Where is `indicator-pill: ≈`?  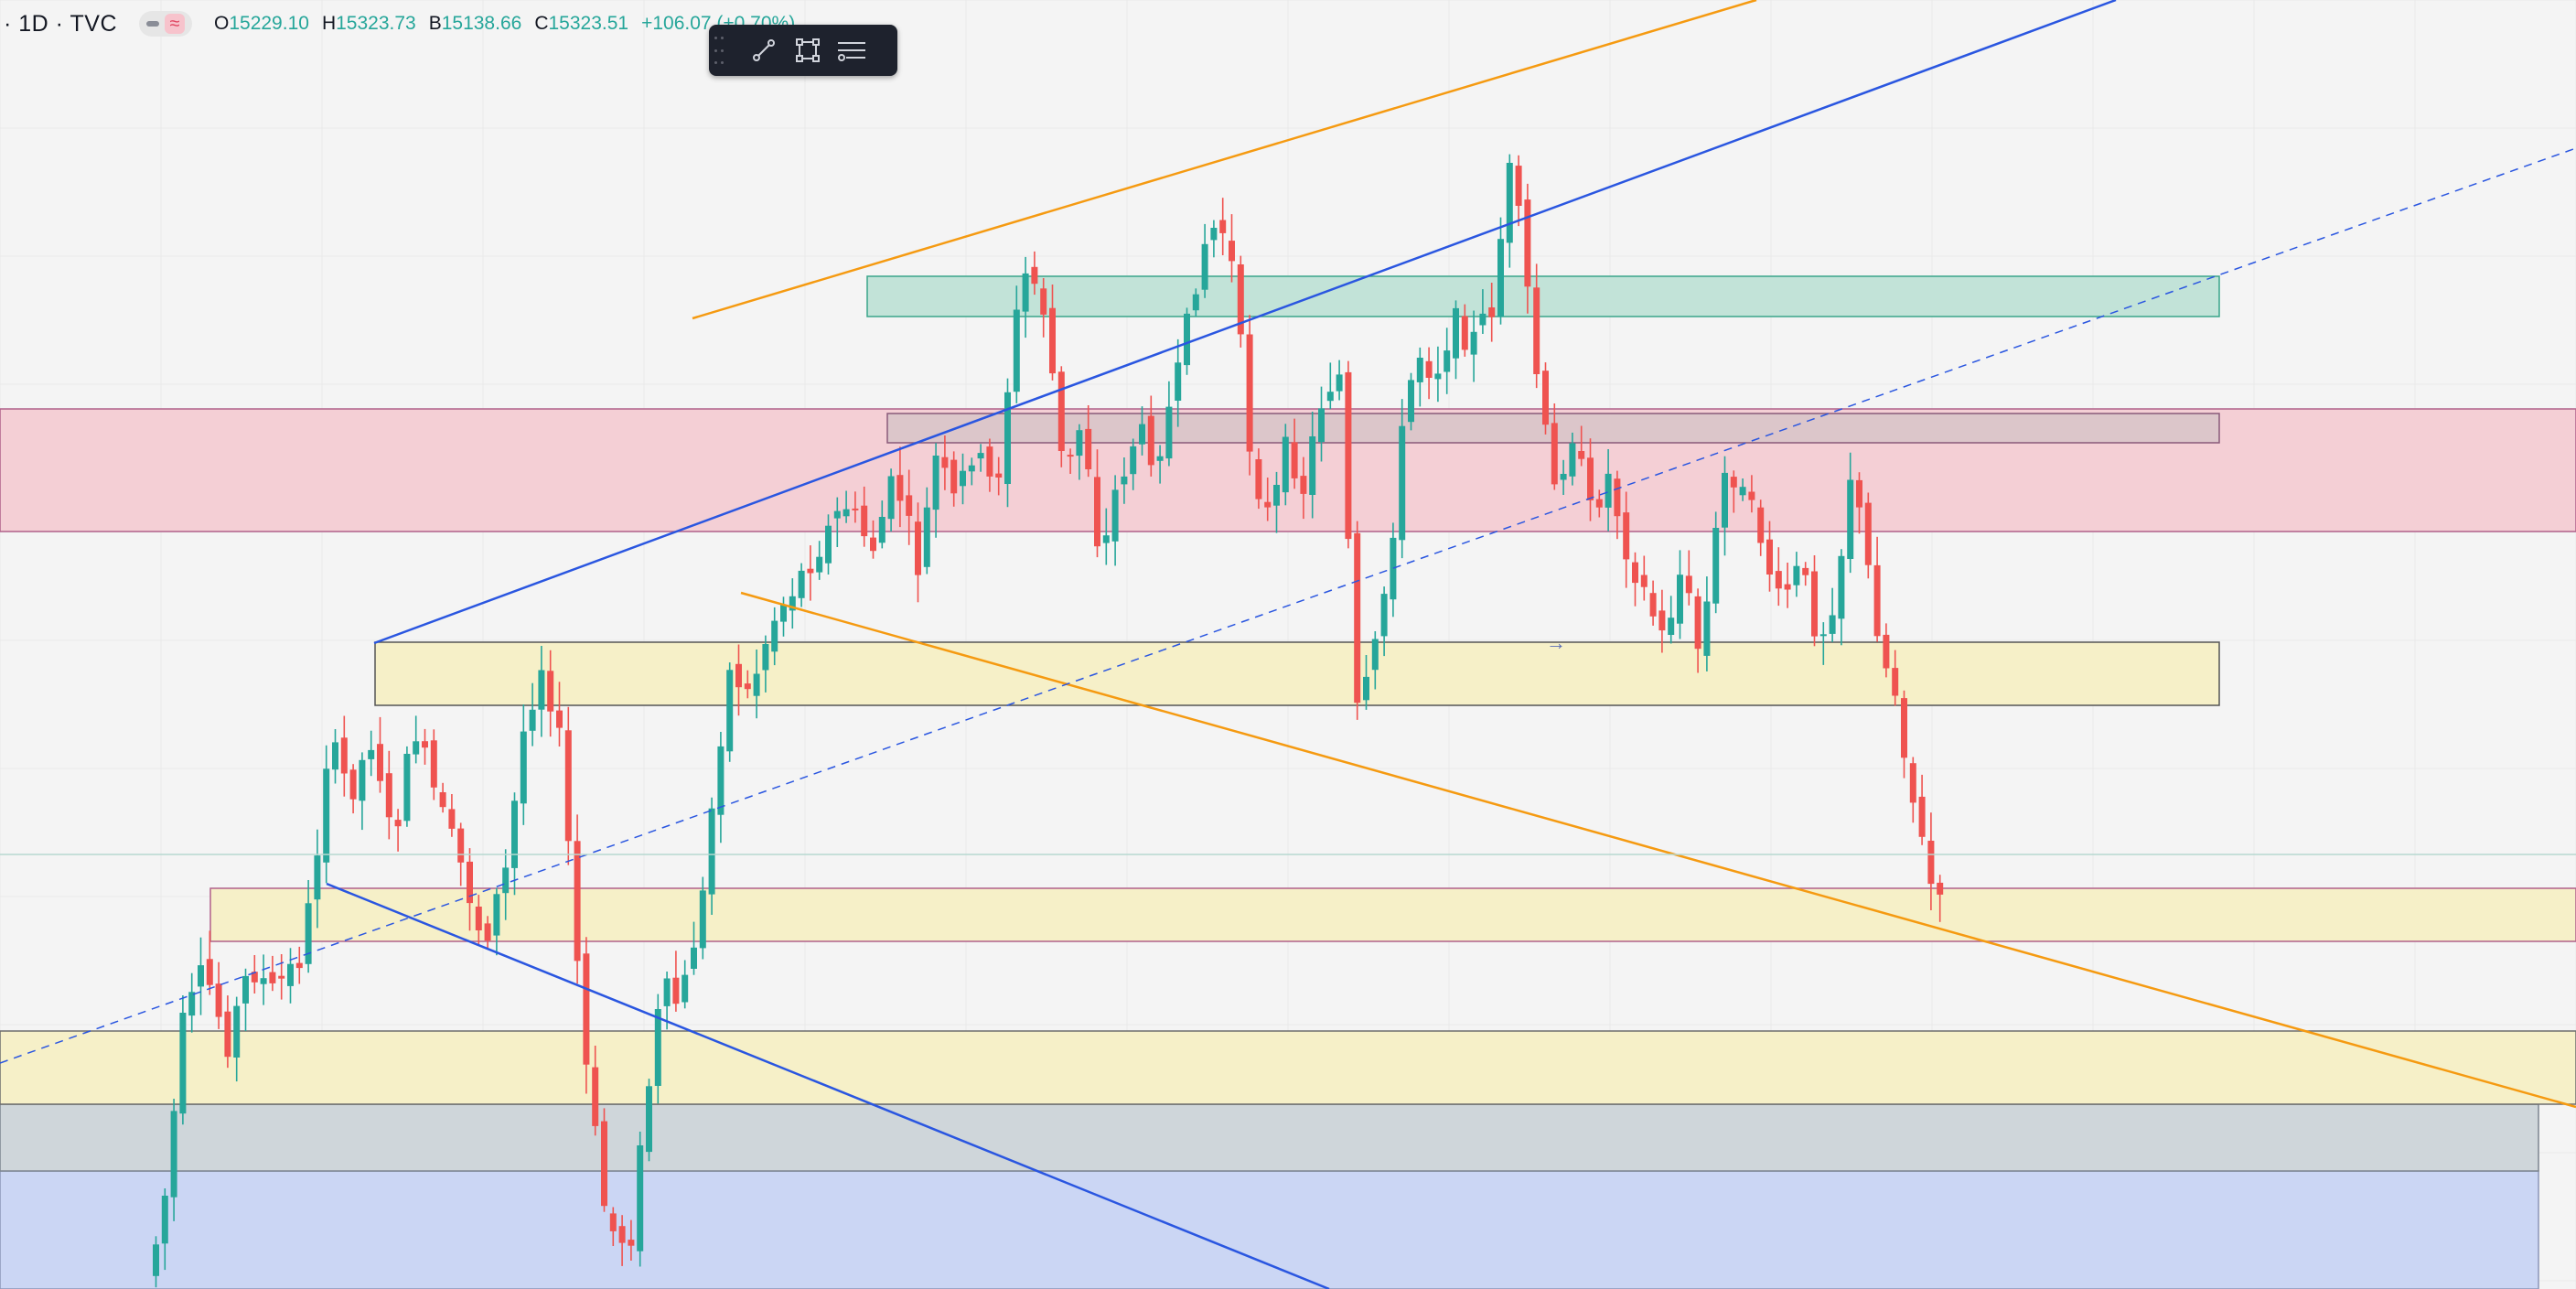
indicator-pill: ≈ is located at coordinates (166, 24).